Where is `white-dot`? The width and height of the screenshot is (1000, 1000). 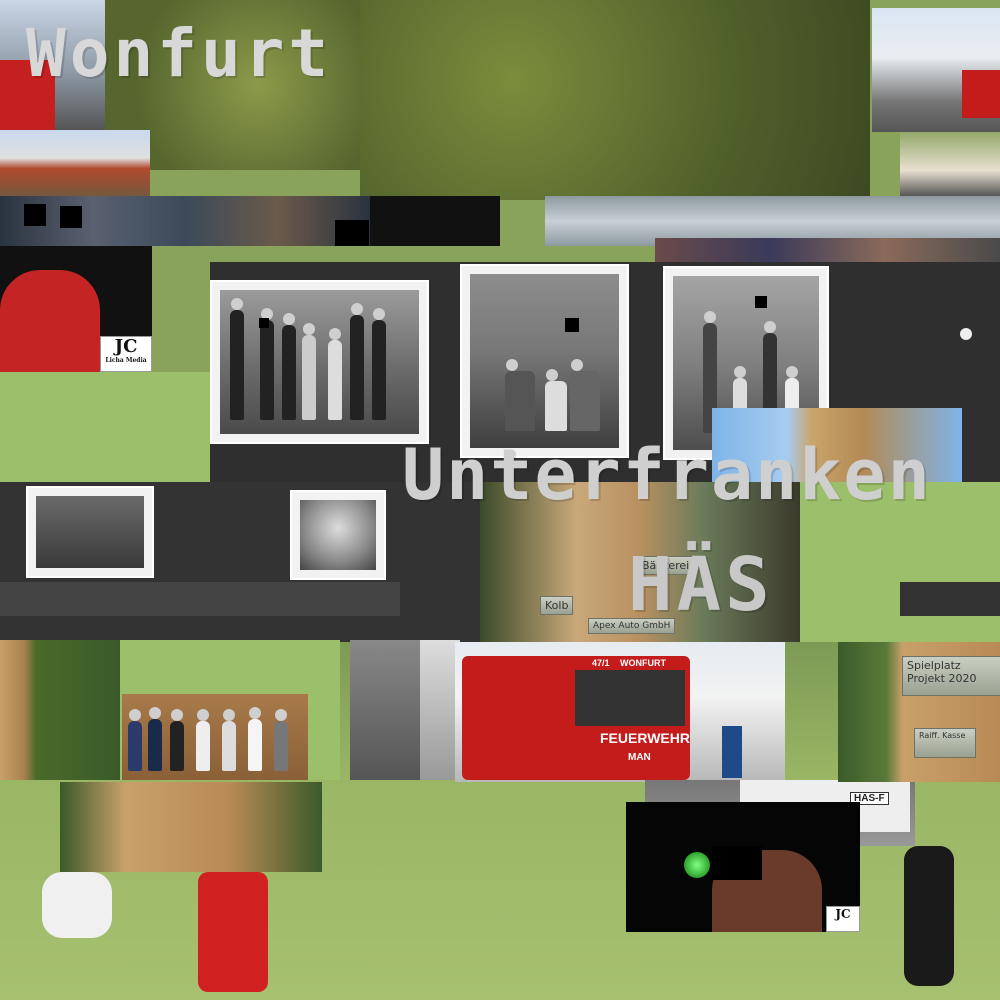
white-dot is located at coordinates (966, 334).